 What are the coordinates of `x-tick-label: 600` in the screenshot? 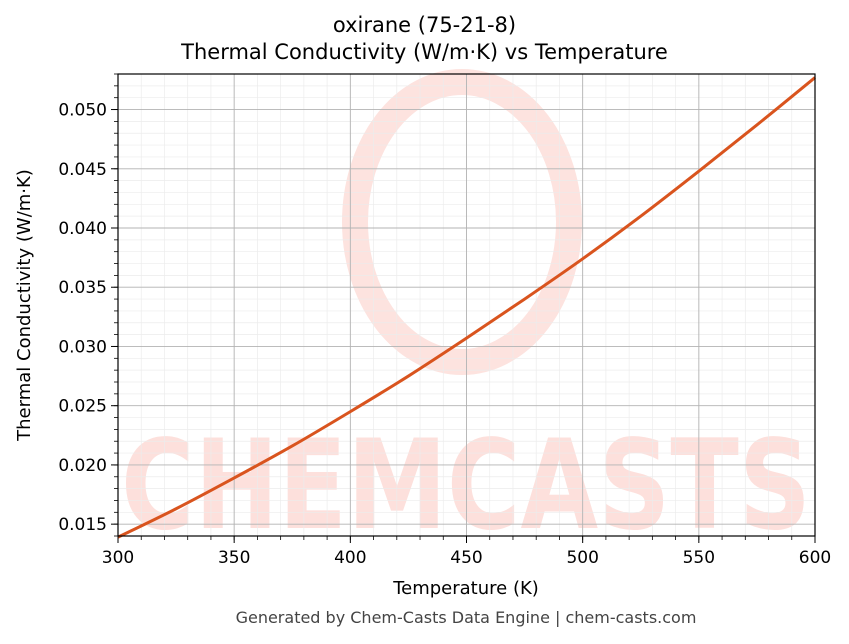 It's located at (815, 558).